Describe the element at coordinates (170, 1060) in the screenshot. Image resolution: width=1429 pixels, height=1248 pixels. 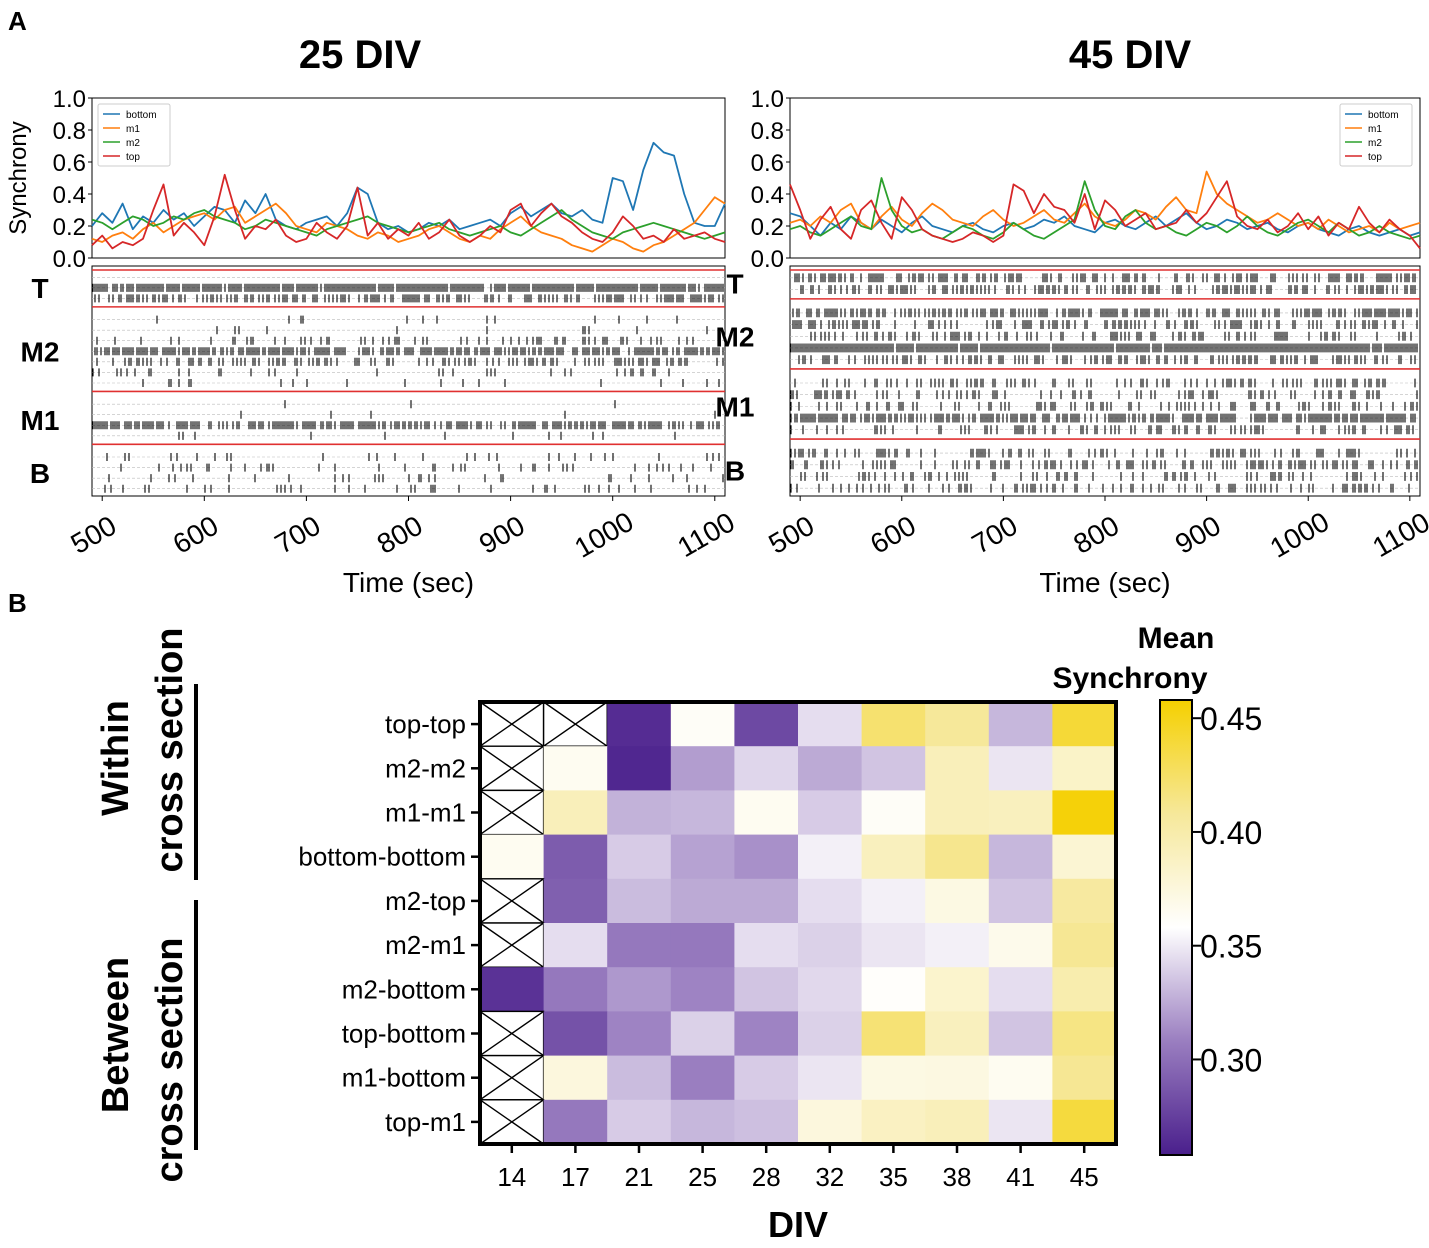
I see `row-group-label-line2: cross section` at that location.